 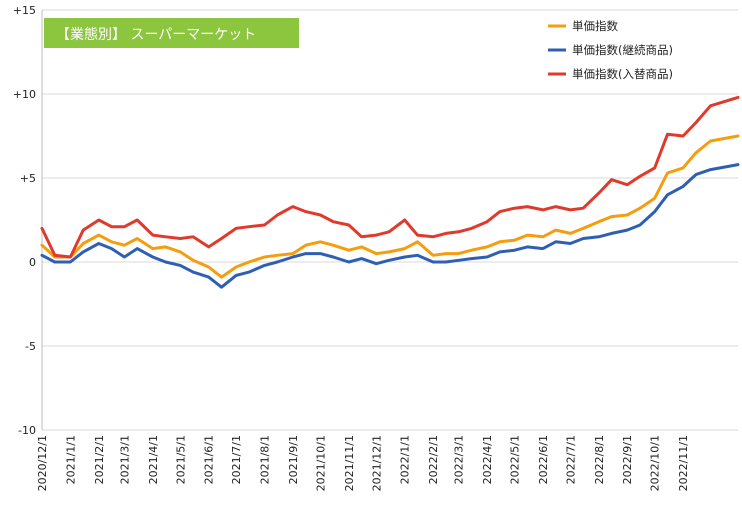 I want to click on y-tick-label: +5, so click(x=28, y=178).